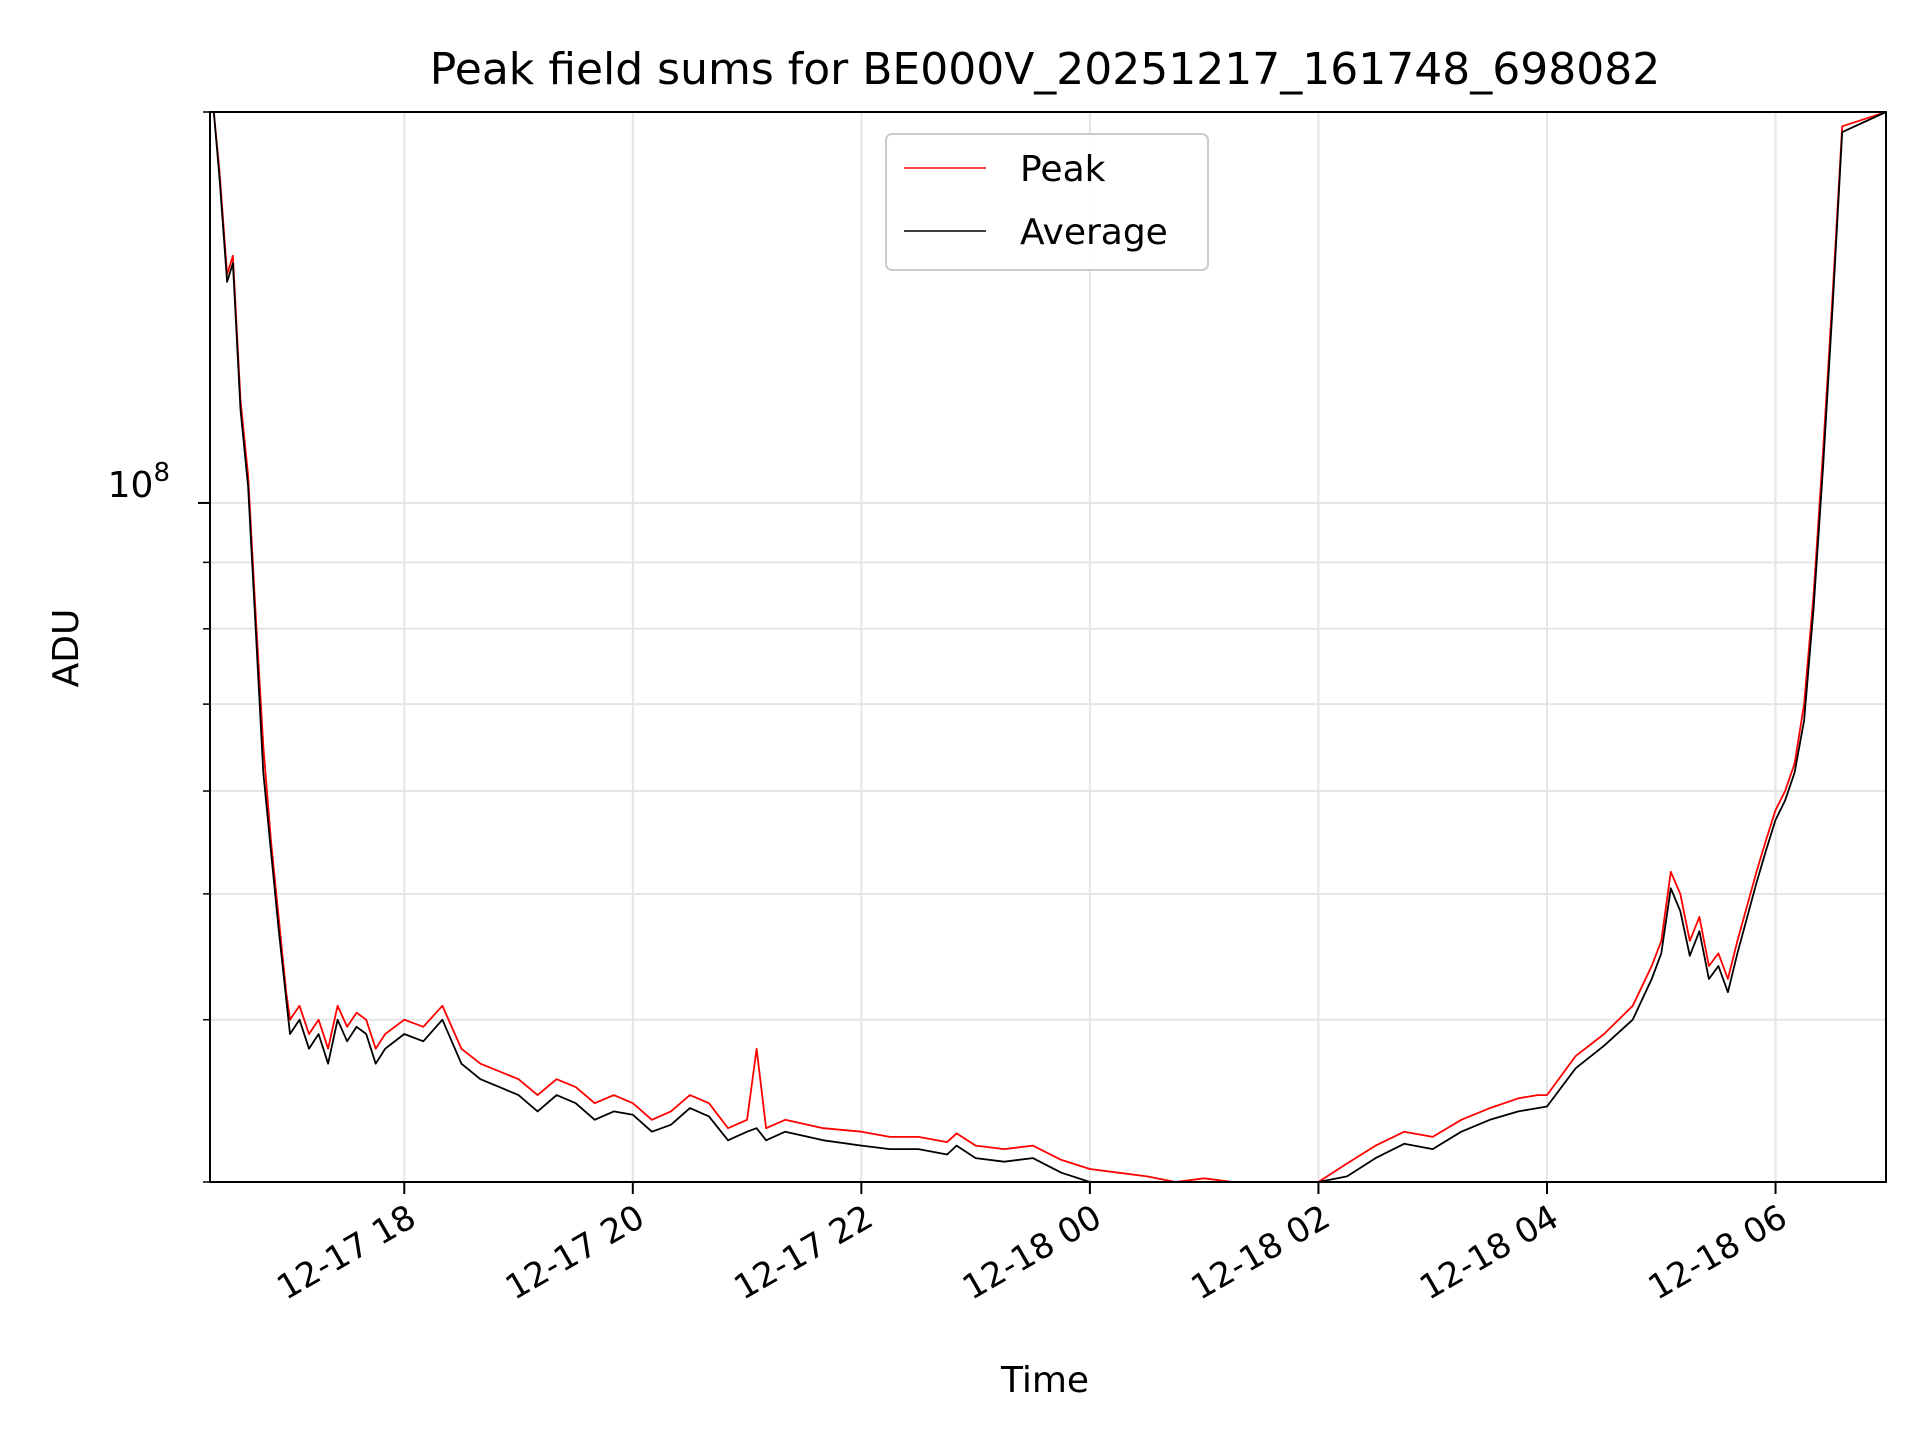 This screenshot has width=1920, height=1445. I want to click on legend-label-average: Average, so click(1094, 232).